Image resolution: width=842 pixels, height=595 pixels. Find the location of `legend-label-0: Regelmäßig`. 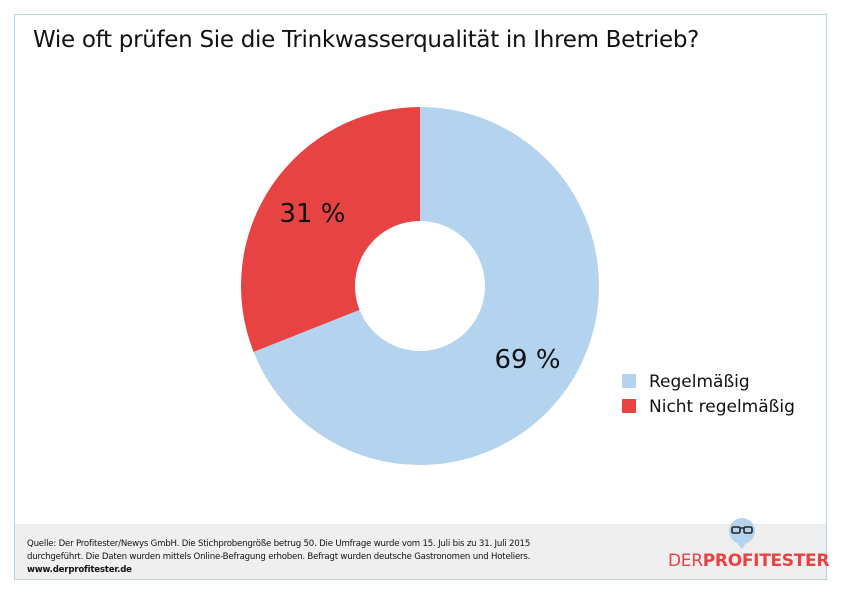

legend-label-0: Regelmäßig is located at coordinates (699, 382).